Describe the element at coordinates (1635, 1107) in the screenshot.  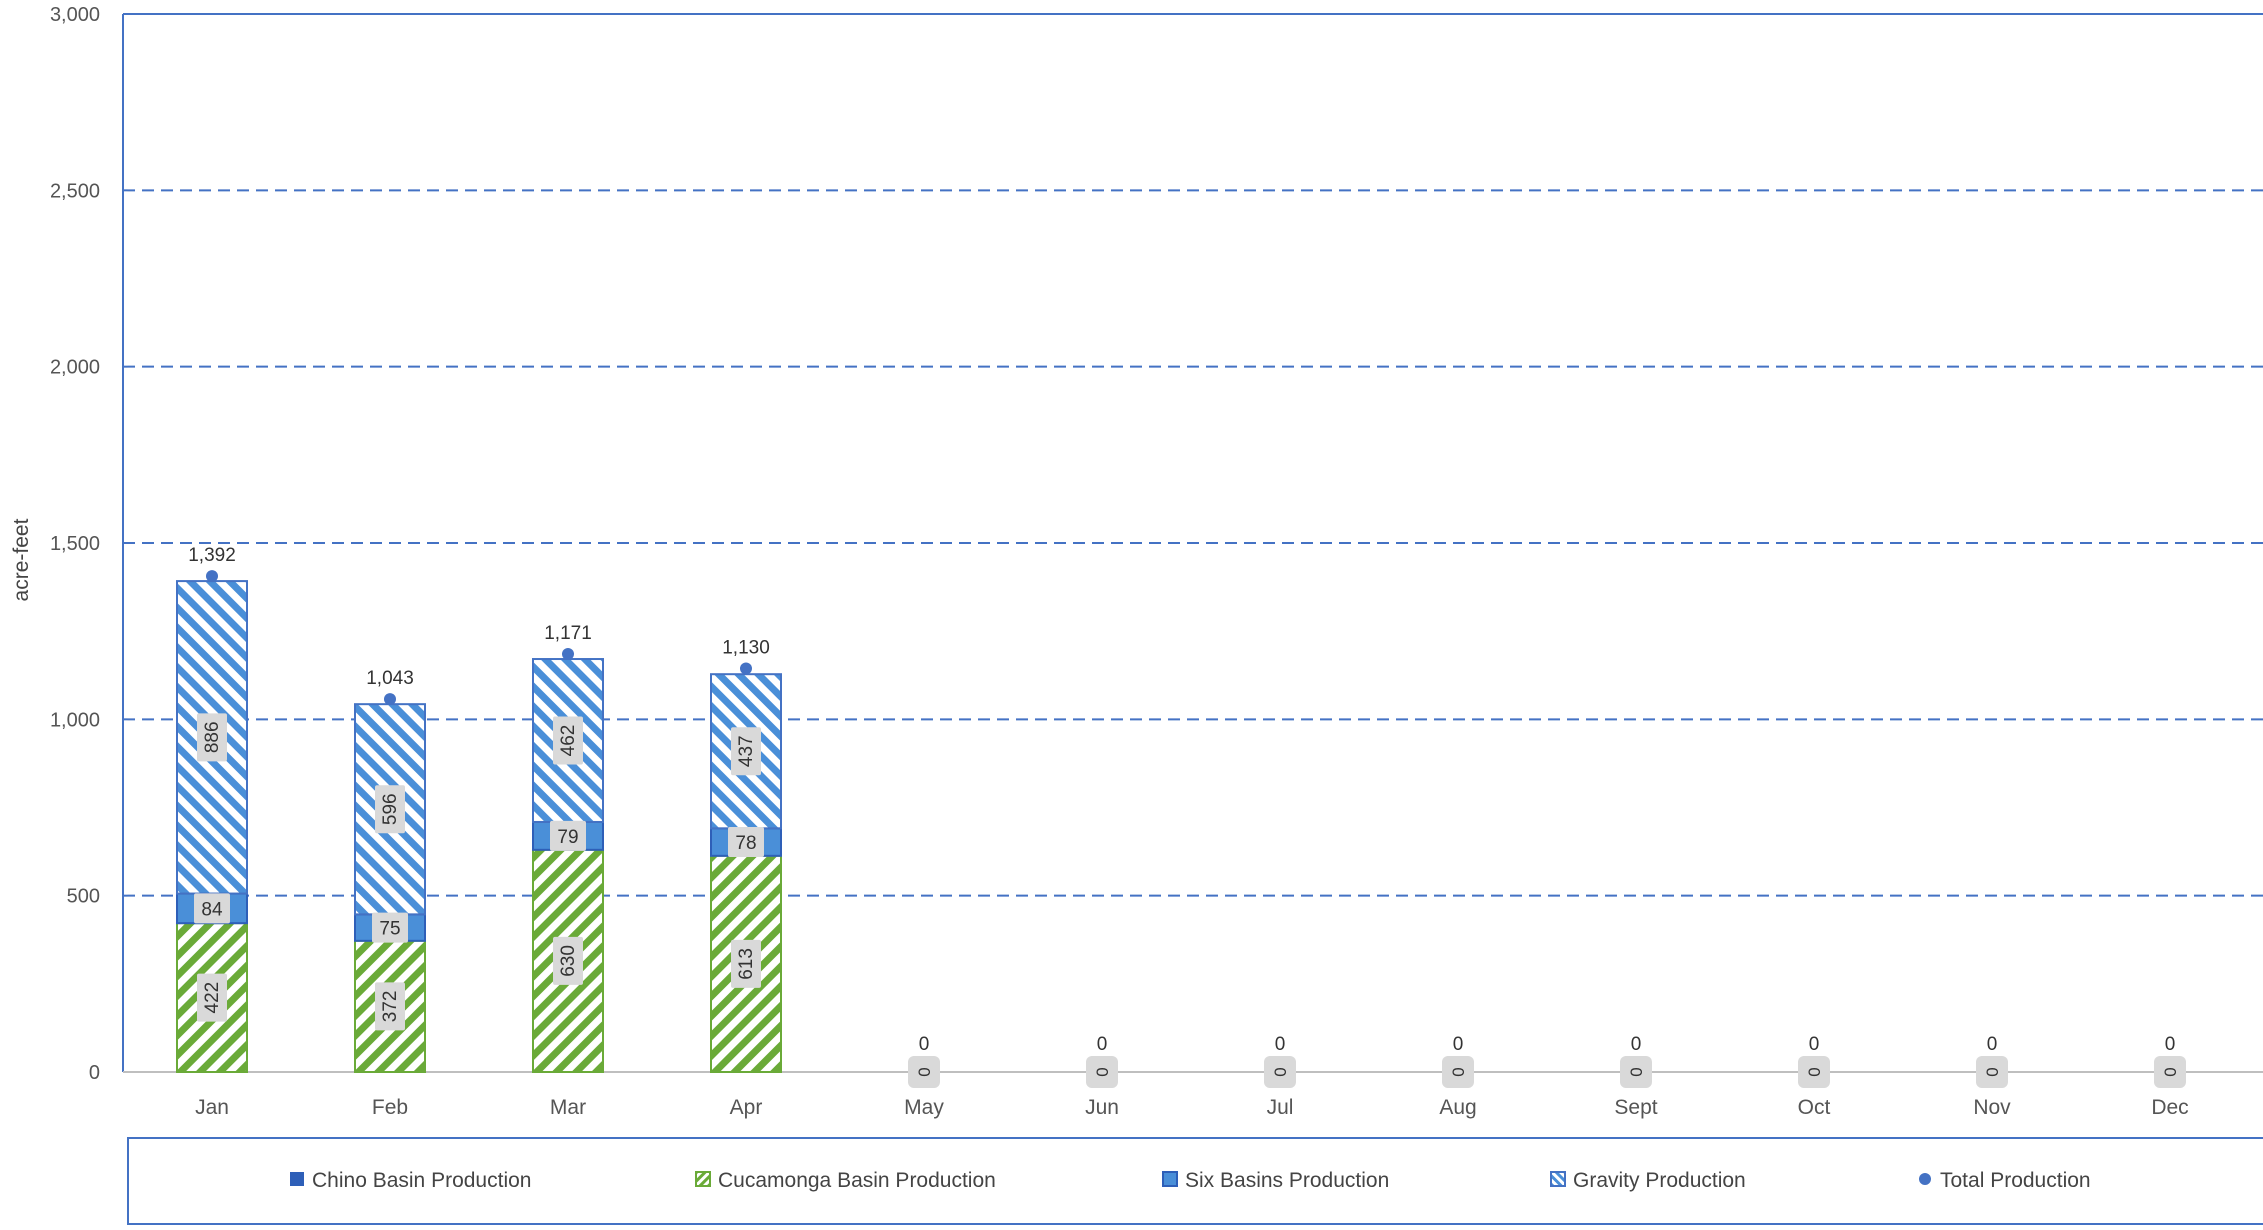
I see `x-tick-label: Sept` at that location.